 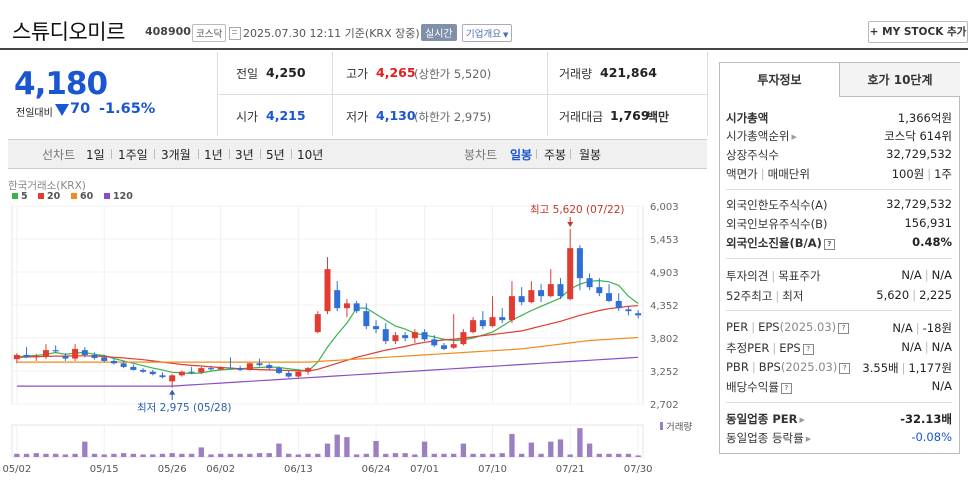 What do you see at coordinates (310, 155) in the screenshot?
I see `tab-10year: 10년` at bounding box center [310, 155].